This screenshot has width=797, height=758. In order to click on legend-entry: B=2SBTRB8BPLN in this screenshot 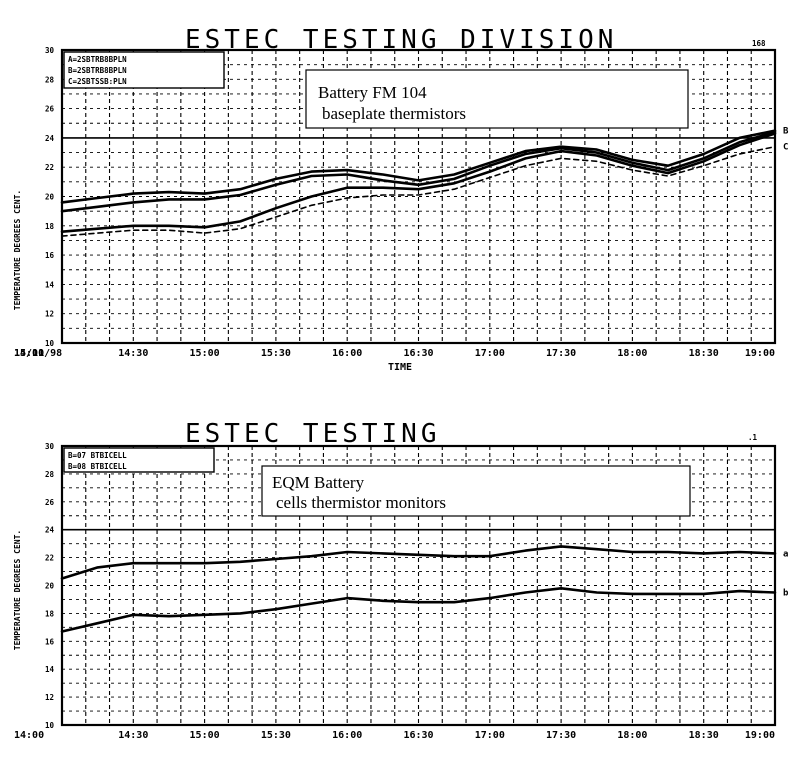, I will do `click(97, 70)`.